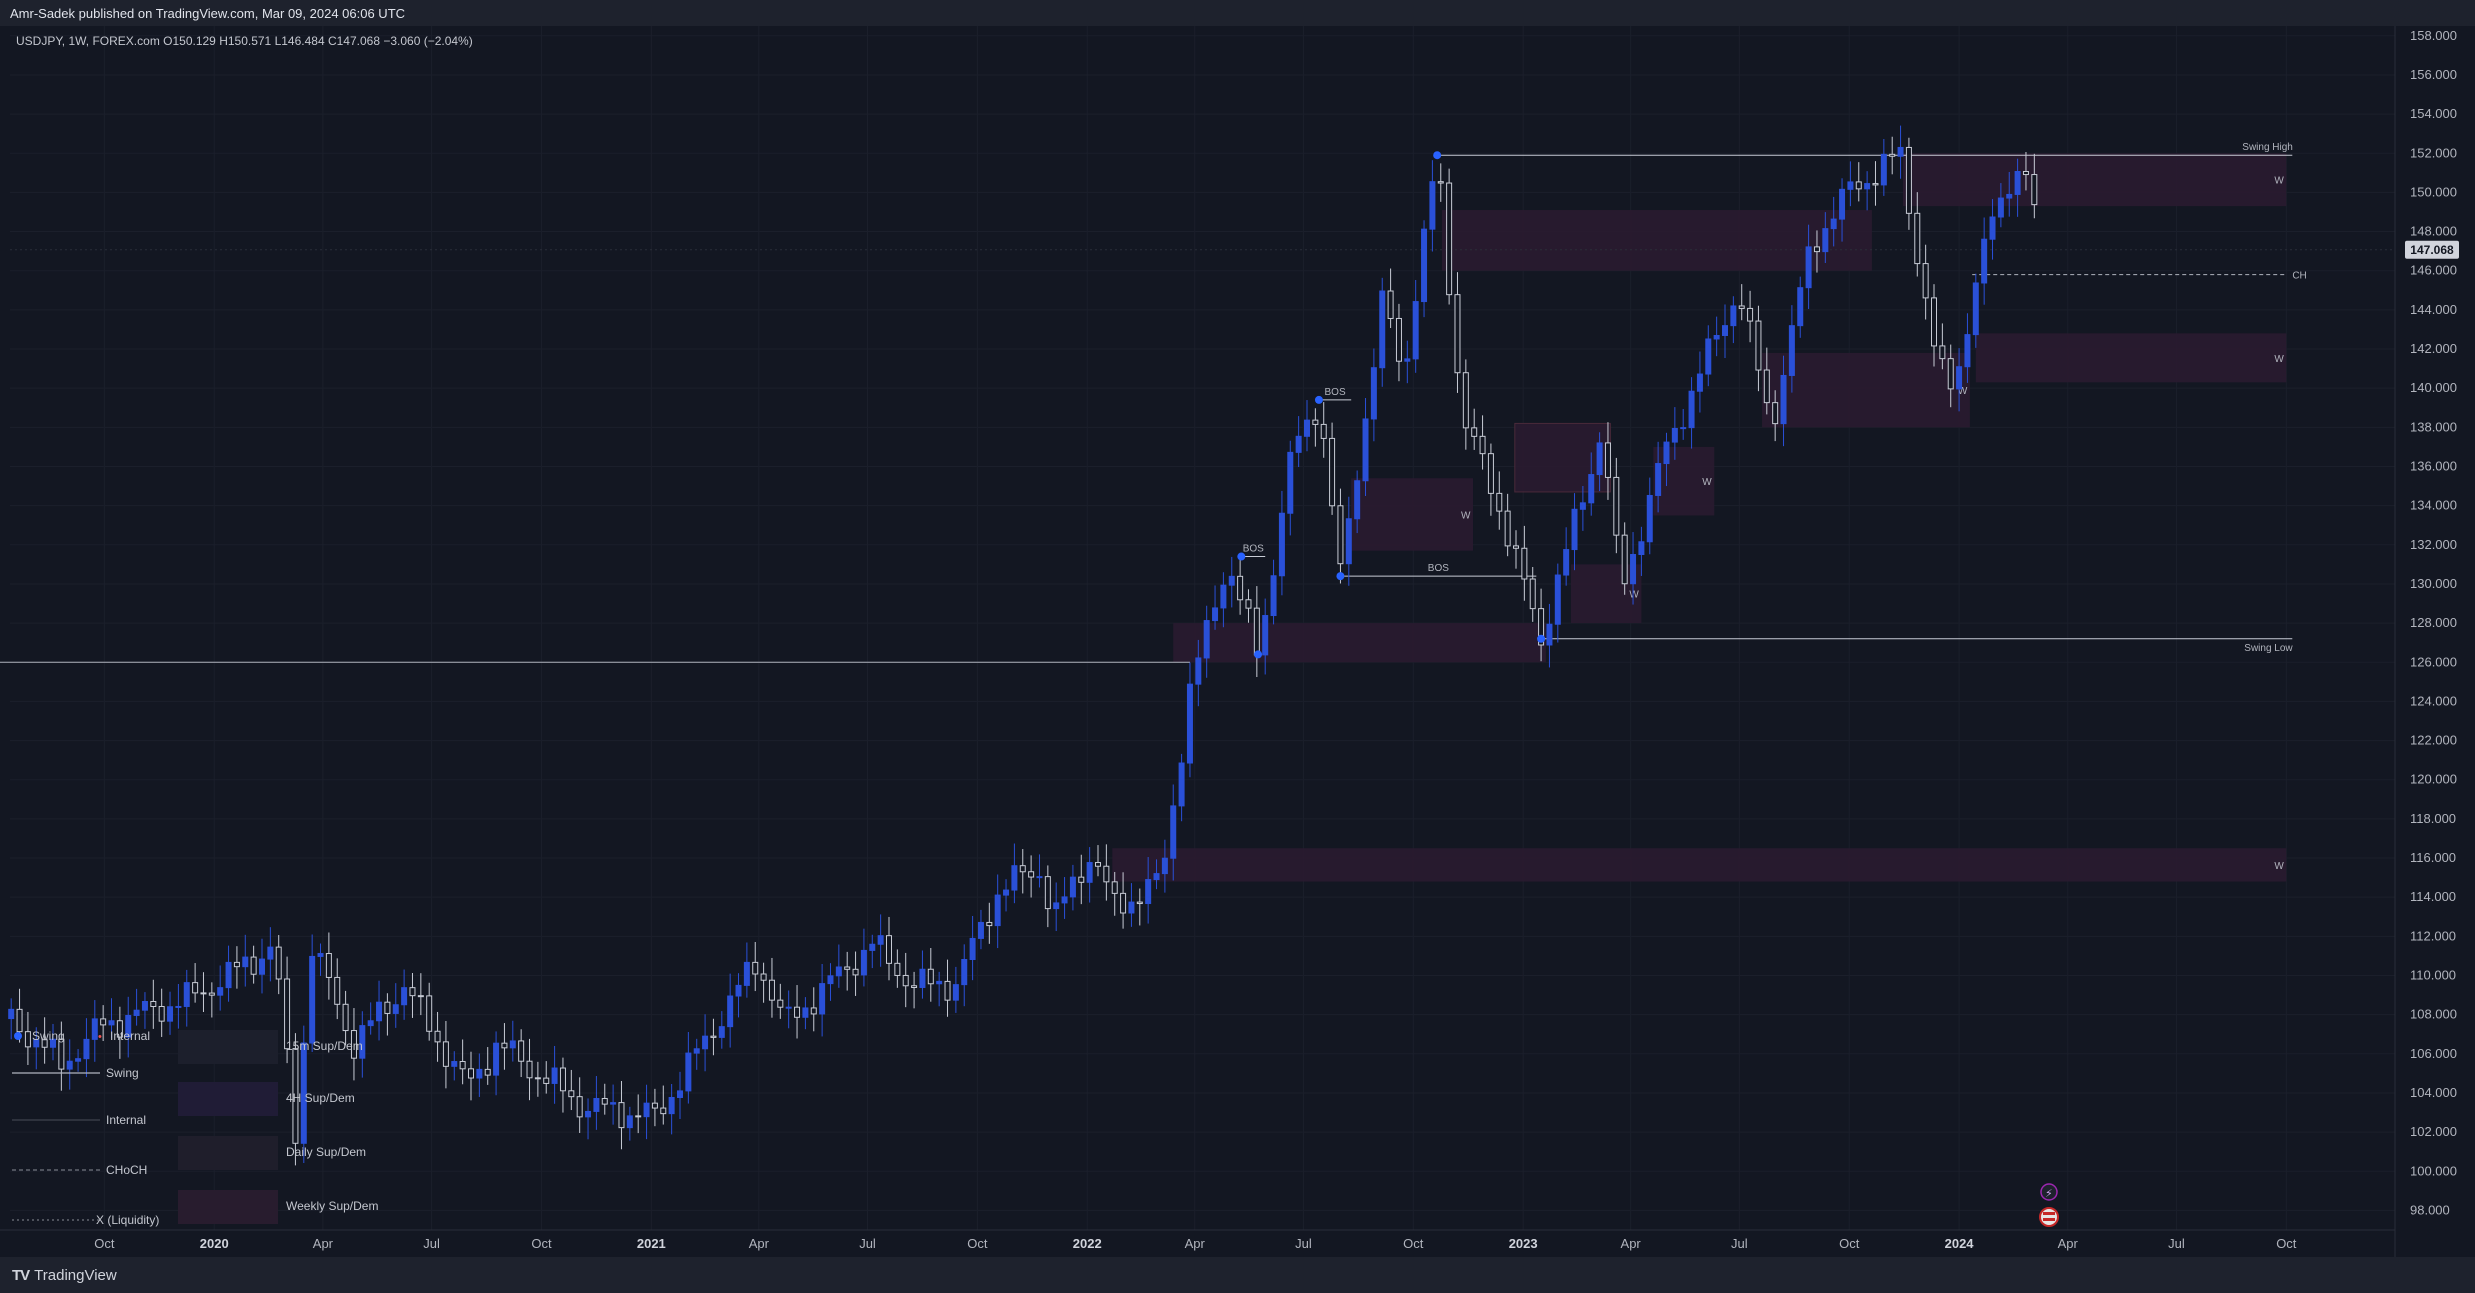 This screenshot has height=1293, width=2475. Describe the element at coordinates (2049, 1205) in the screenshot. I see `event-icons: ⚡` at that location.